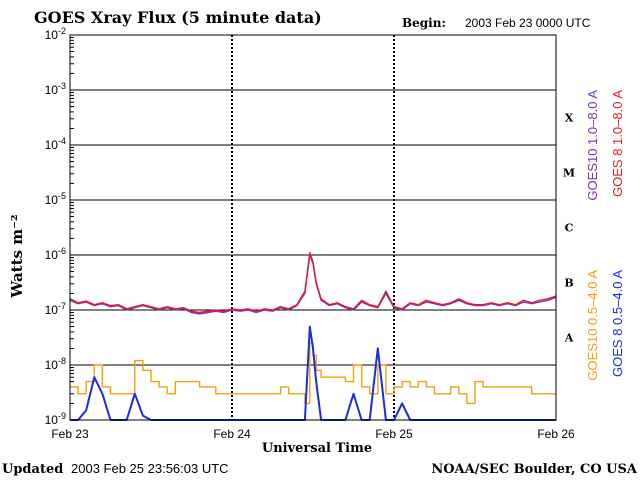 The height and width of the screenshot is (480, 640). What do you see at coordinates (569, 118) in the screenshot?
I see `flare-class-label: X` at bounding box center [569, 118].